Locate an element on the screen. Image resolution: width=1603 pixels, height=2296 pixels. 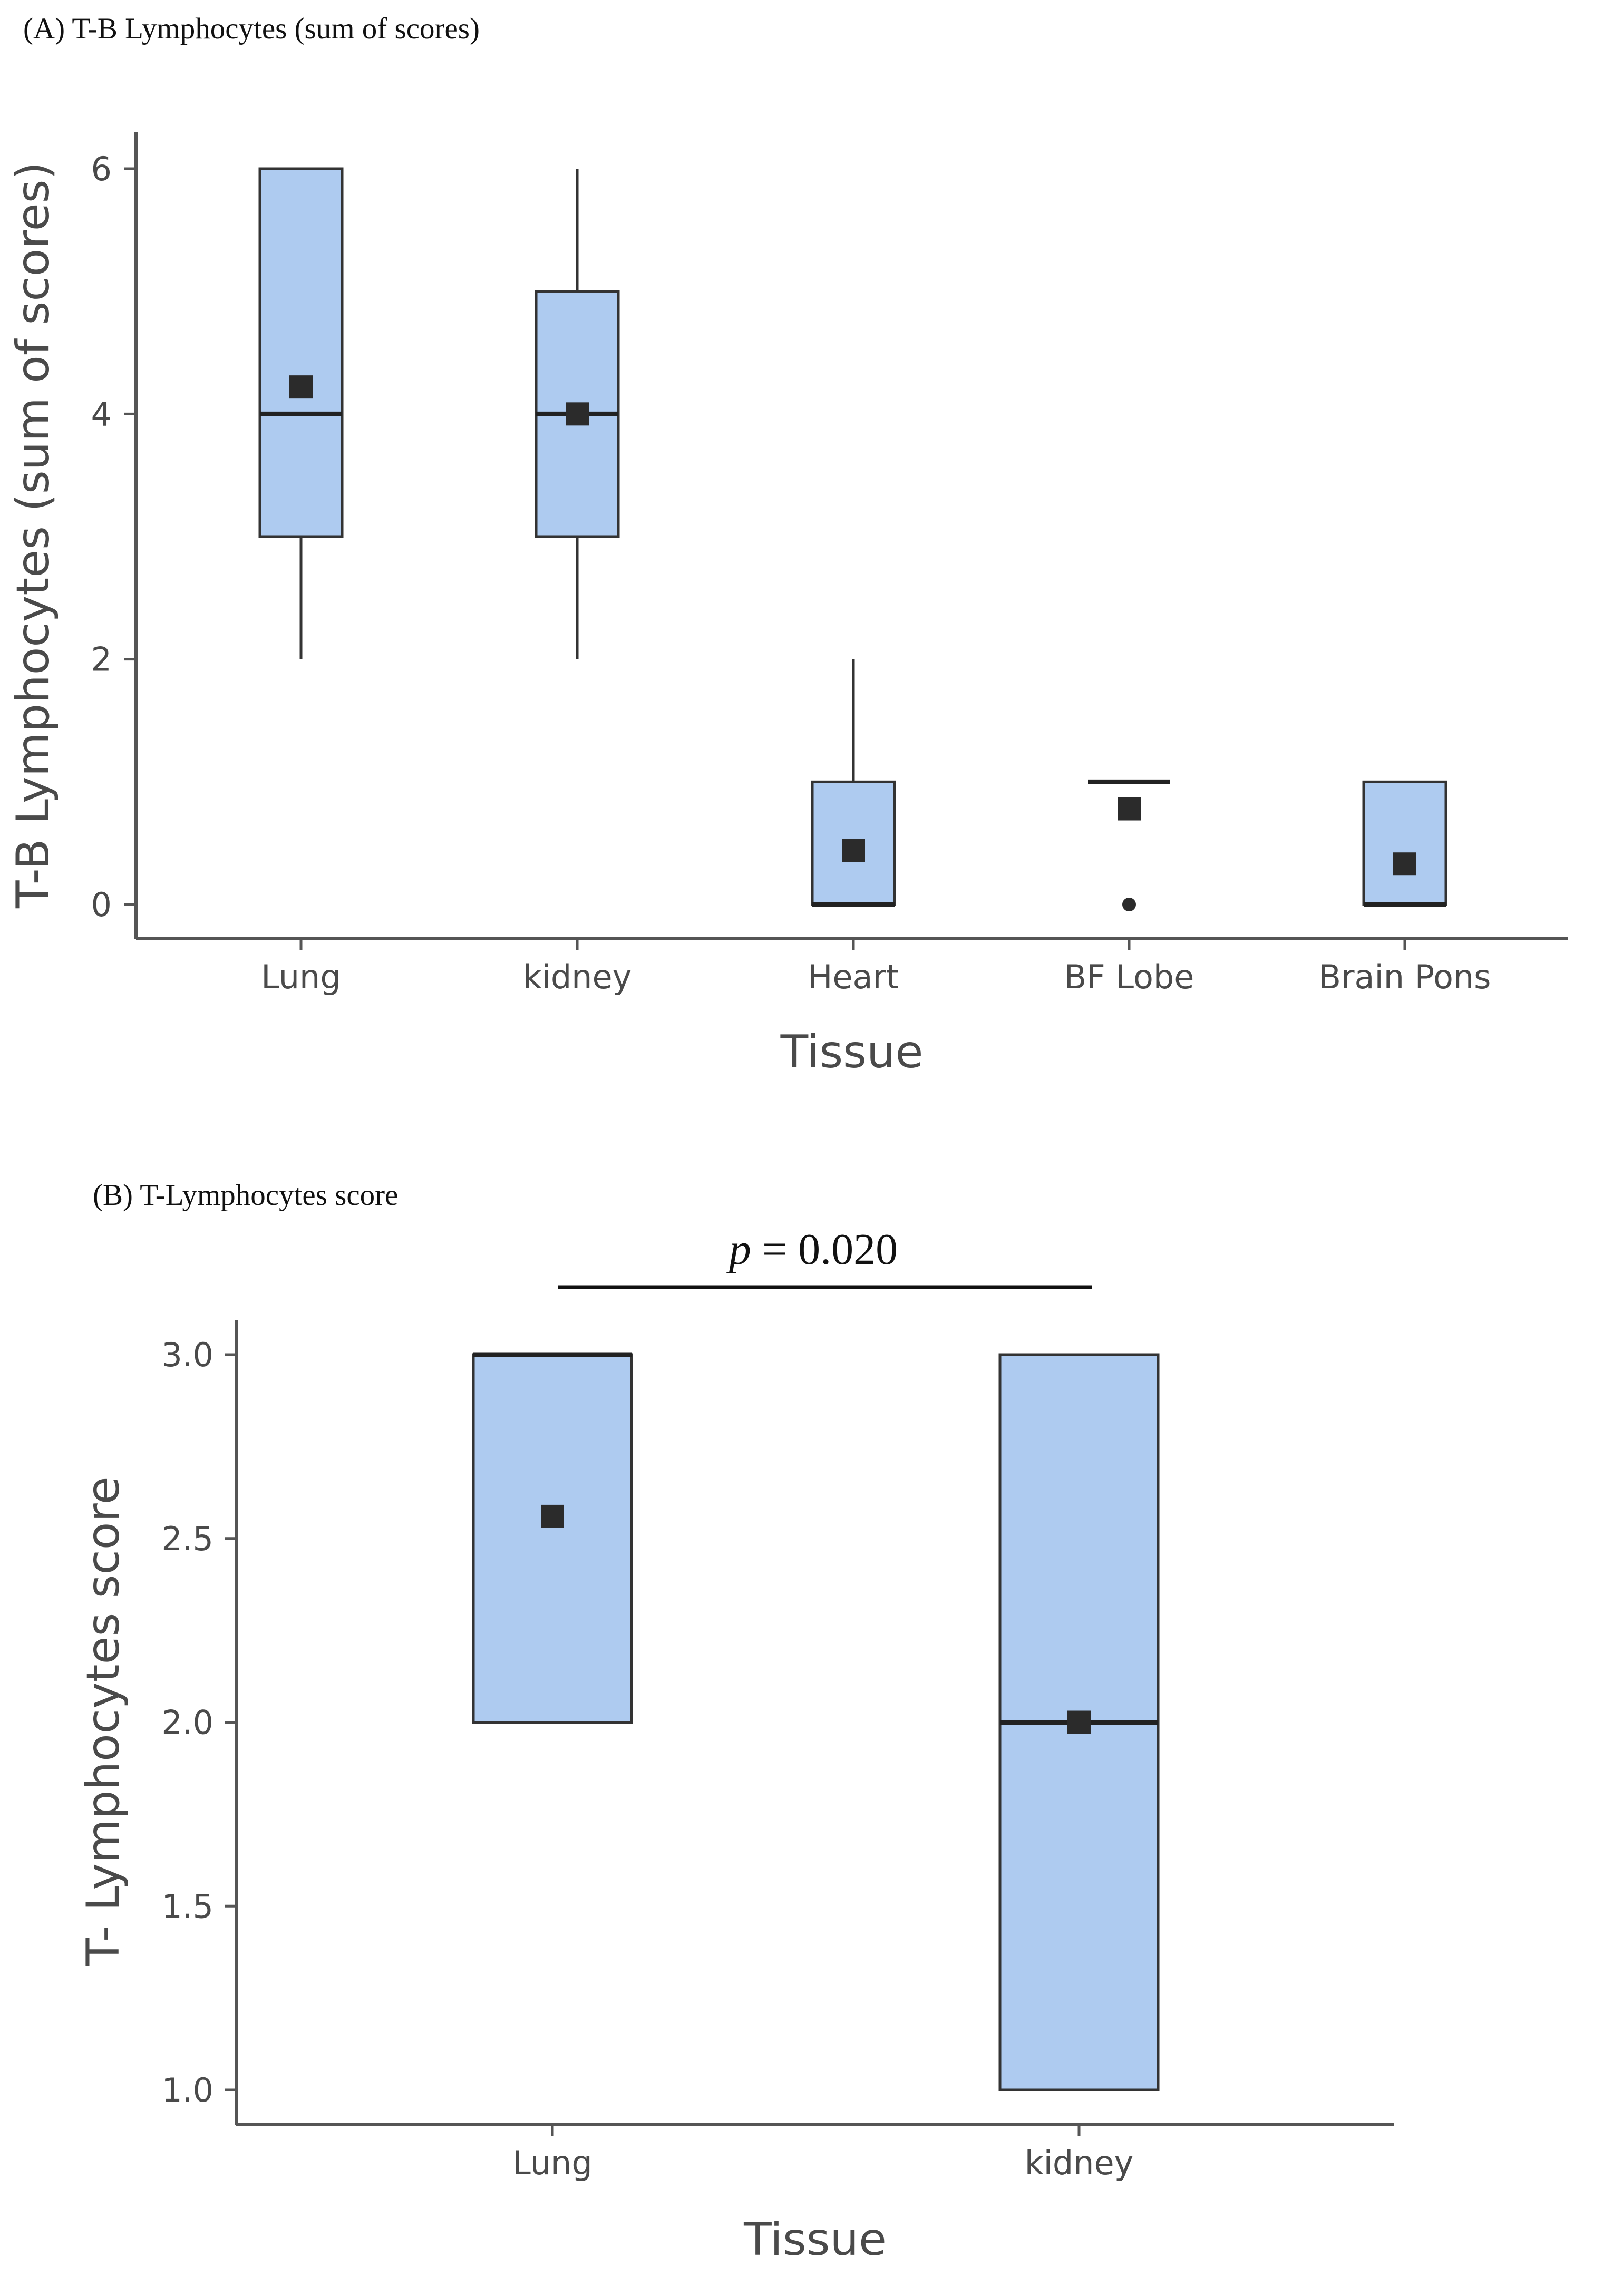
y-axis-title: T- Lymphocytes score is located at coordinates (103, 1721).